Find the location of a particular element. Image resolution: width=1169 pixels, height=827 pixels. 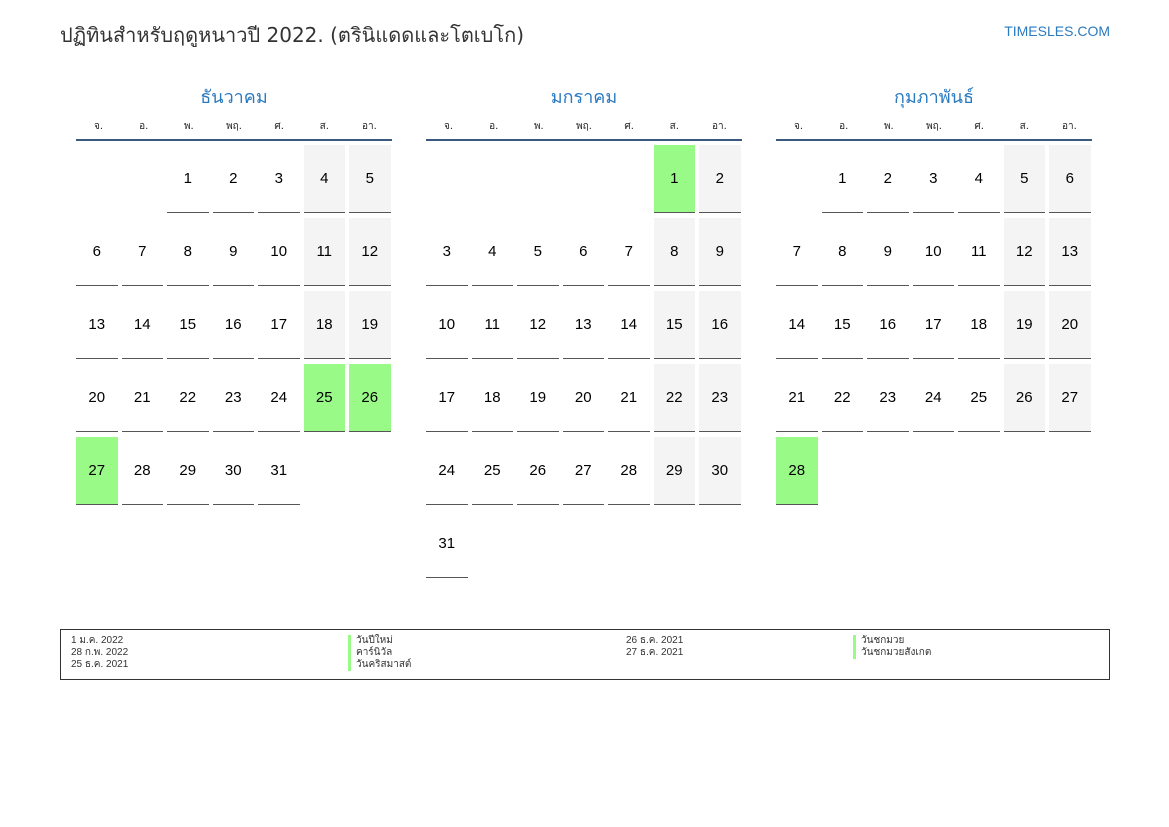

empty-cell is located at coordinates (584, 178).